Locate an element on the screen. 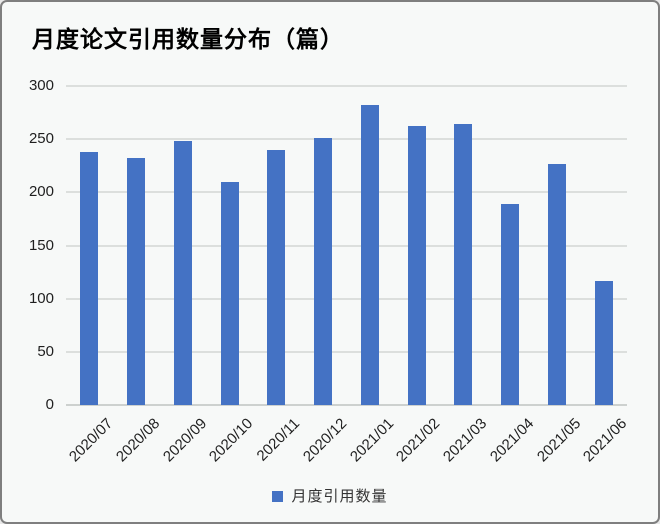  x-slot: 2020/12 is located at coordinates (325, 447).